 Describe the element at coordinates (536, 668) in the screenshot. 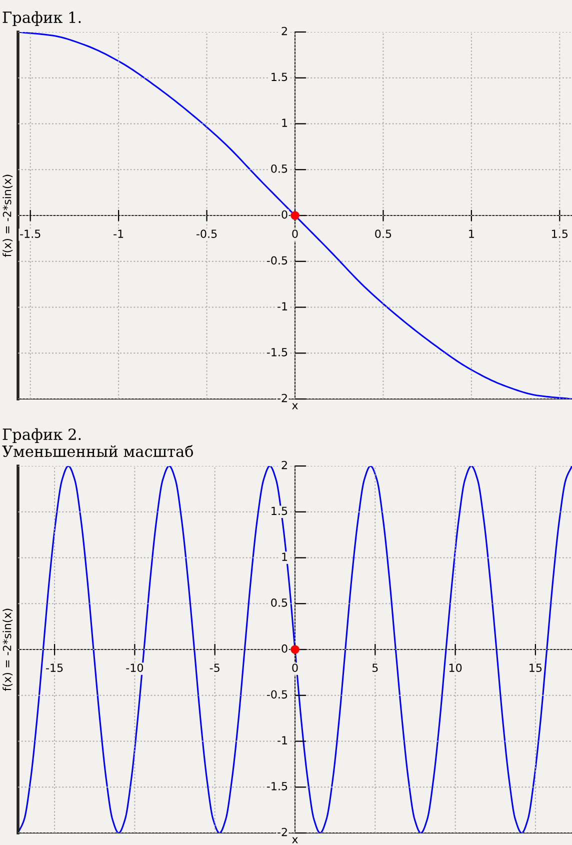

I see `x-tick-label: 15` at that location.